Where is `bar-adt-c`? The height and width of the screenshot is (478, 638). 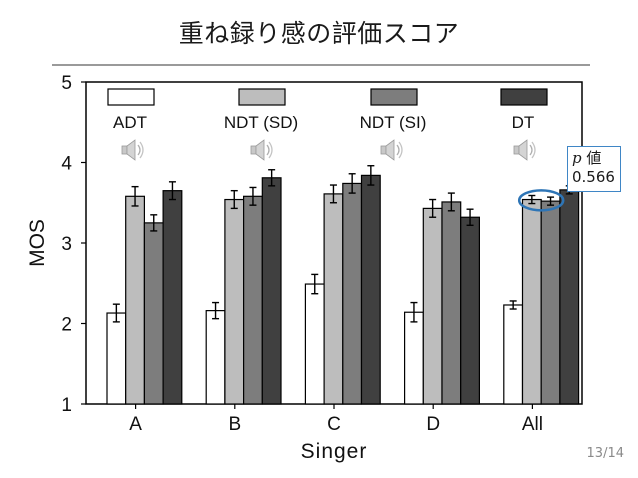 bar-adt-c is located at coordinates (314, 344).